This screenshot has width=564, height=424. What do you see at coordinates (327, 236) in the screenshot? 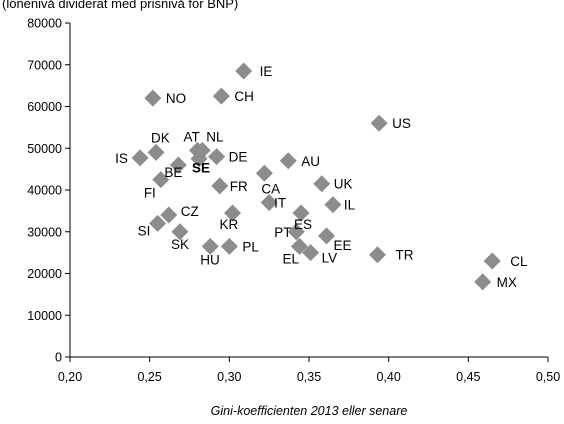
I see `data-point-ee` at bounding box center [327, 236].